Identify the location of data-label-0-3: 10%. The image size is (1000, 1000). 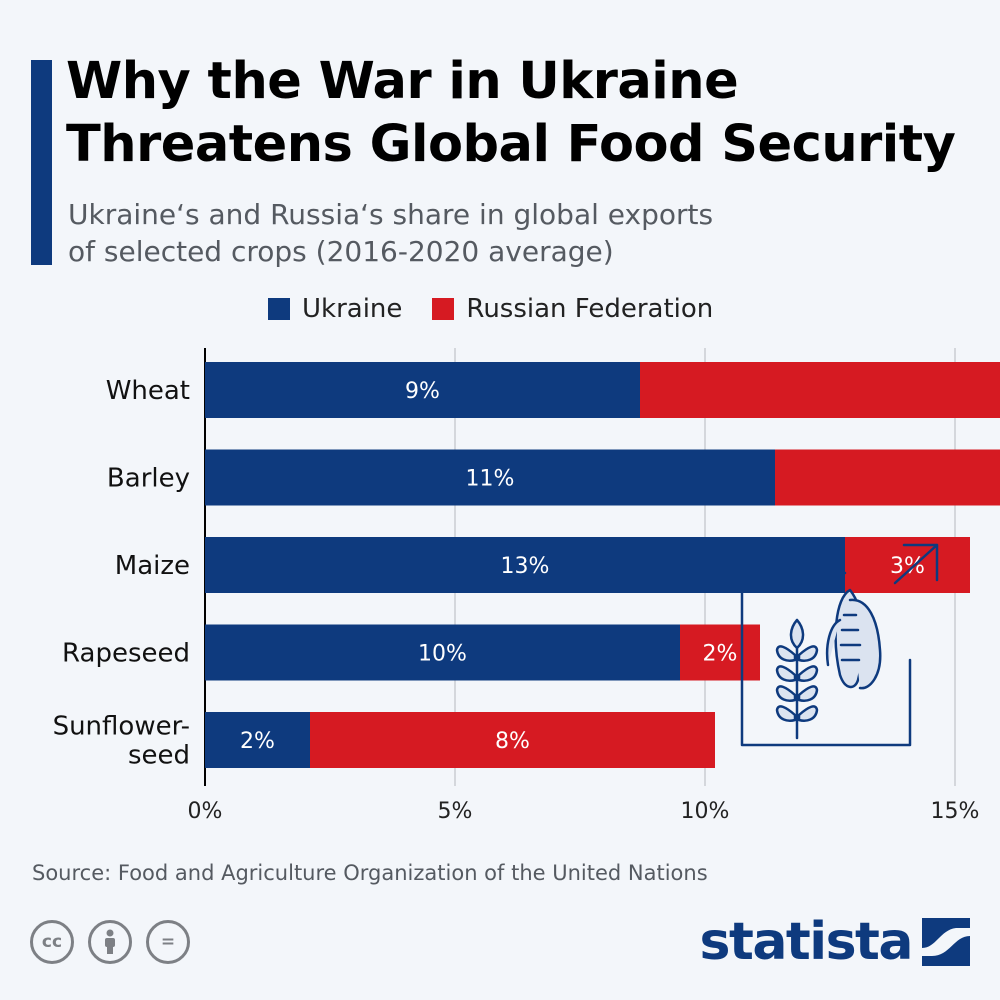
(442, 654).